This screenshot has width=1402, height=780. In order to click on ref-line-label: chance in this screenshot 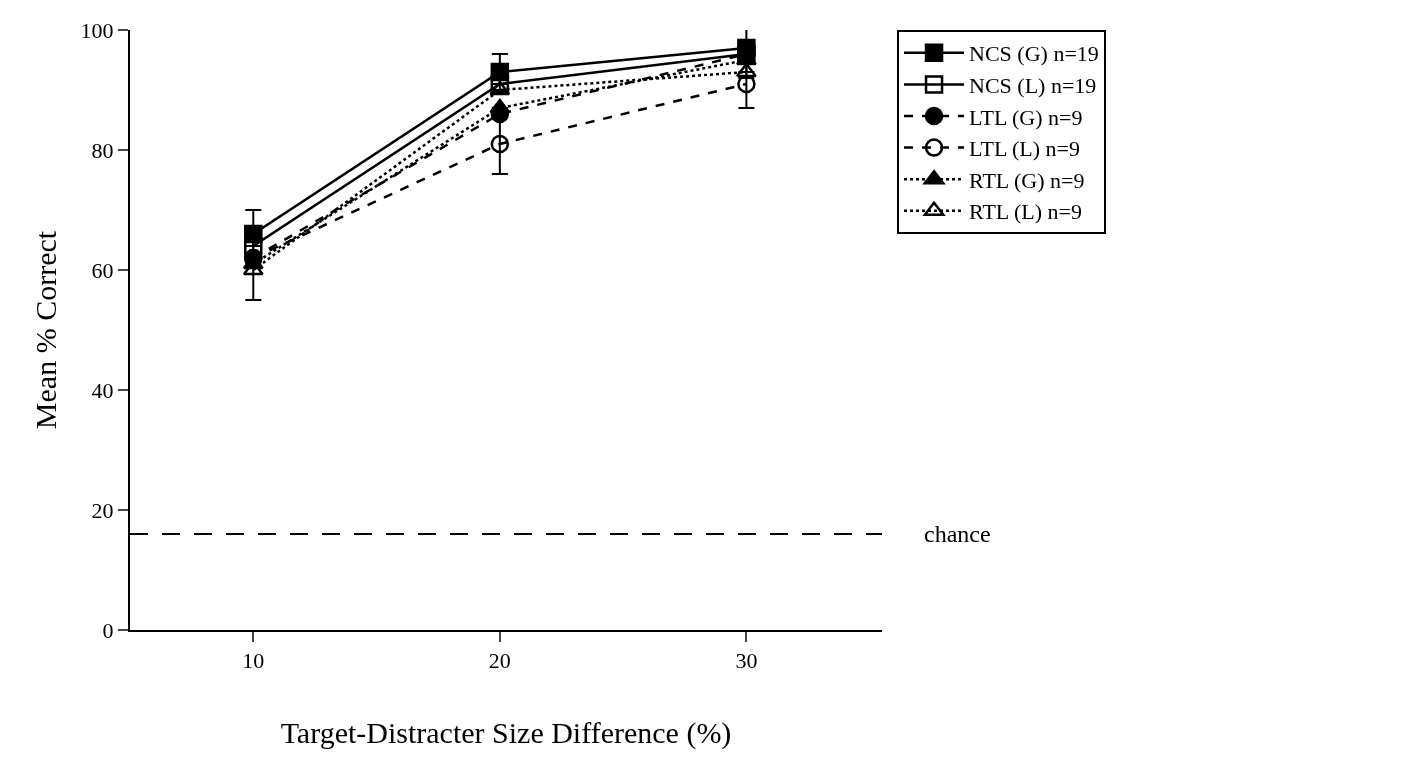, I will do `click(957, 534)`.